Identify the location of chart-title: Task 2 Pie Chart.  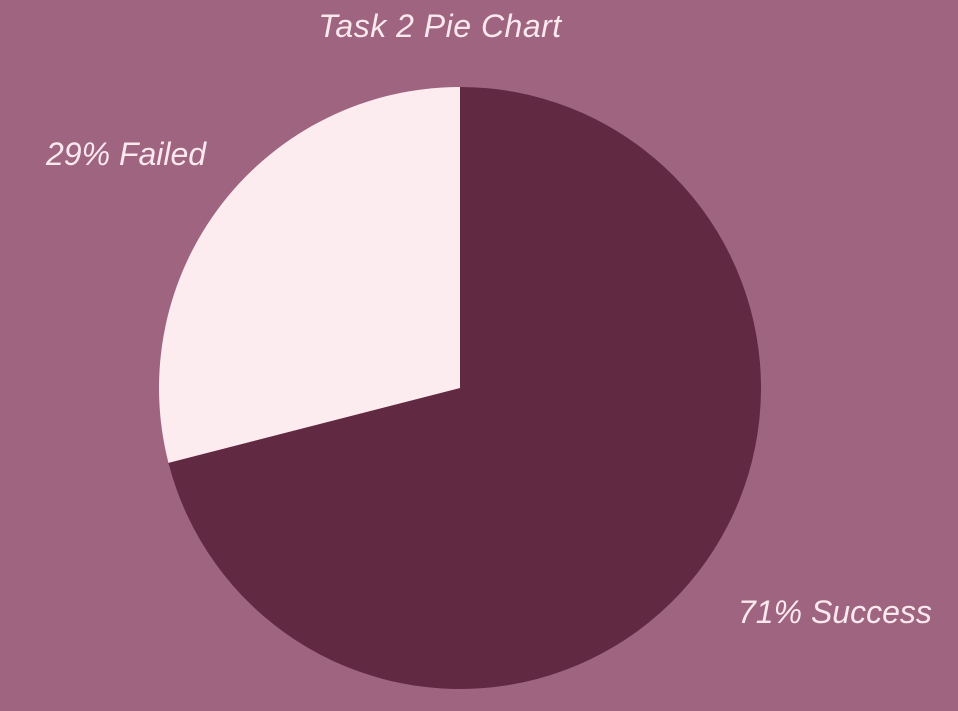
(440, 26).